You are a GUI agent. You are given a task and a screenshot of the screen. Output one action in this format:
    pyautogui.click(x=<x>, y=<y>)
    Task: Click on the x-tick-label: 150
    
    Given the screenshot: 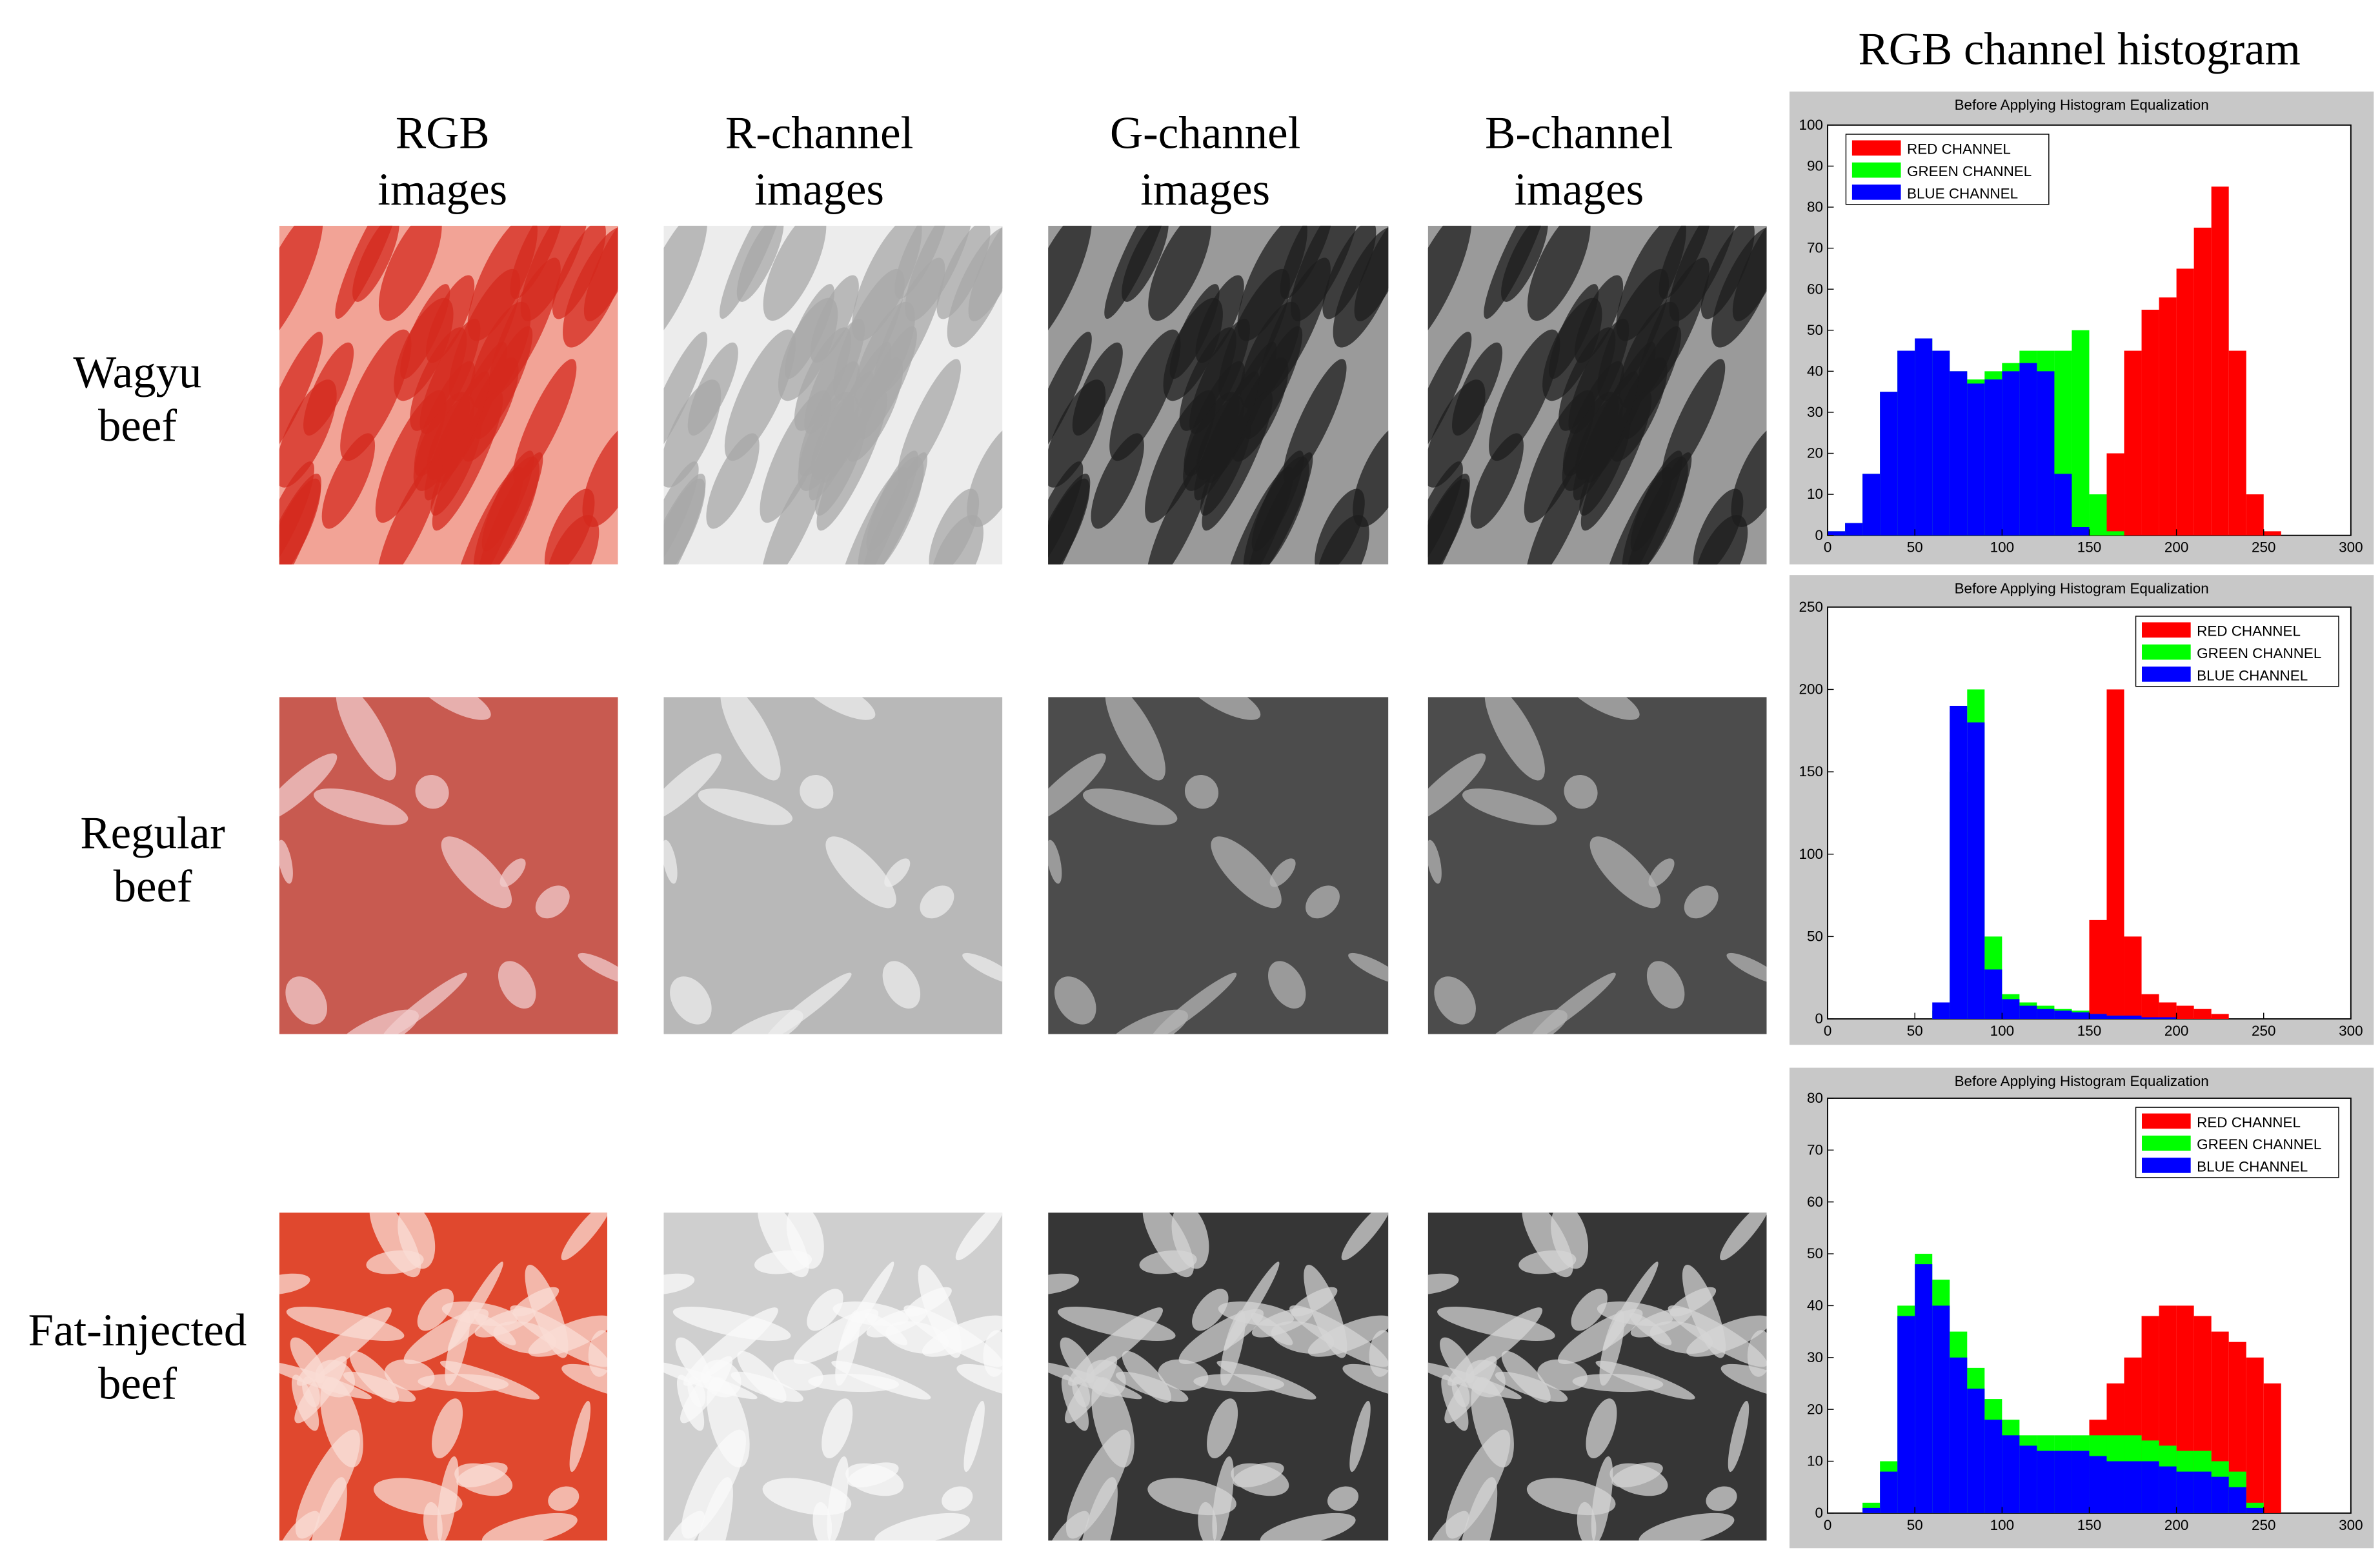 What is the action you would take?
    pyautogui.click(x=2089, y=547)
    